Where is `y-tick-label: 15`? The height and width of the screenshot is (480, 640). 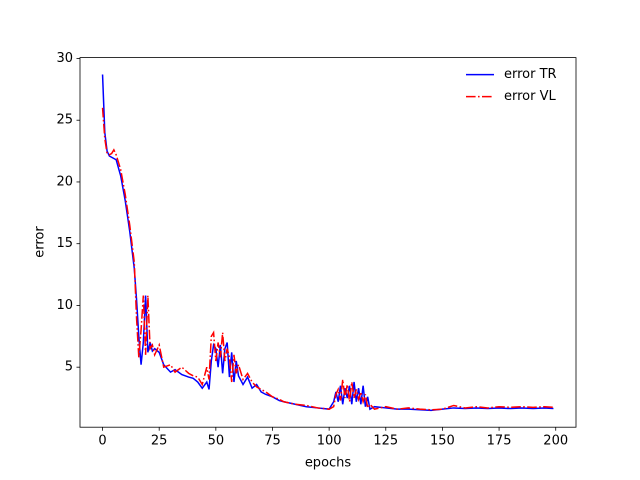 y-tick-label: 15 is located at coordinates (64, 243).